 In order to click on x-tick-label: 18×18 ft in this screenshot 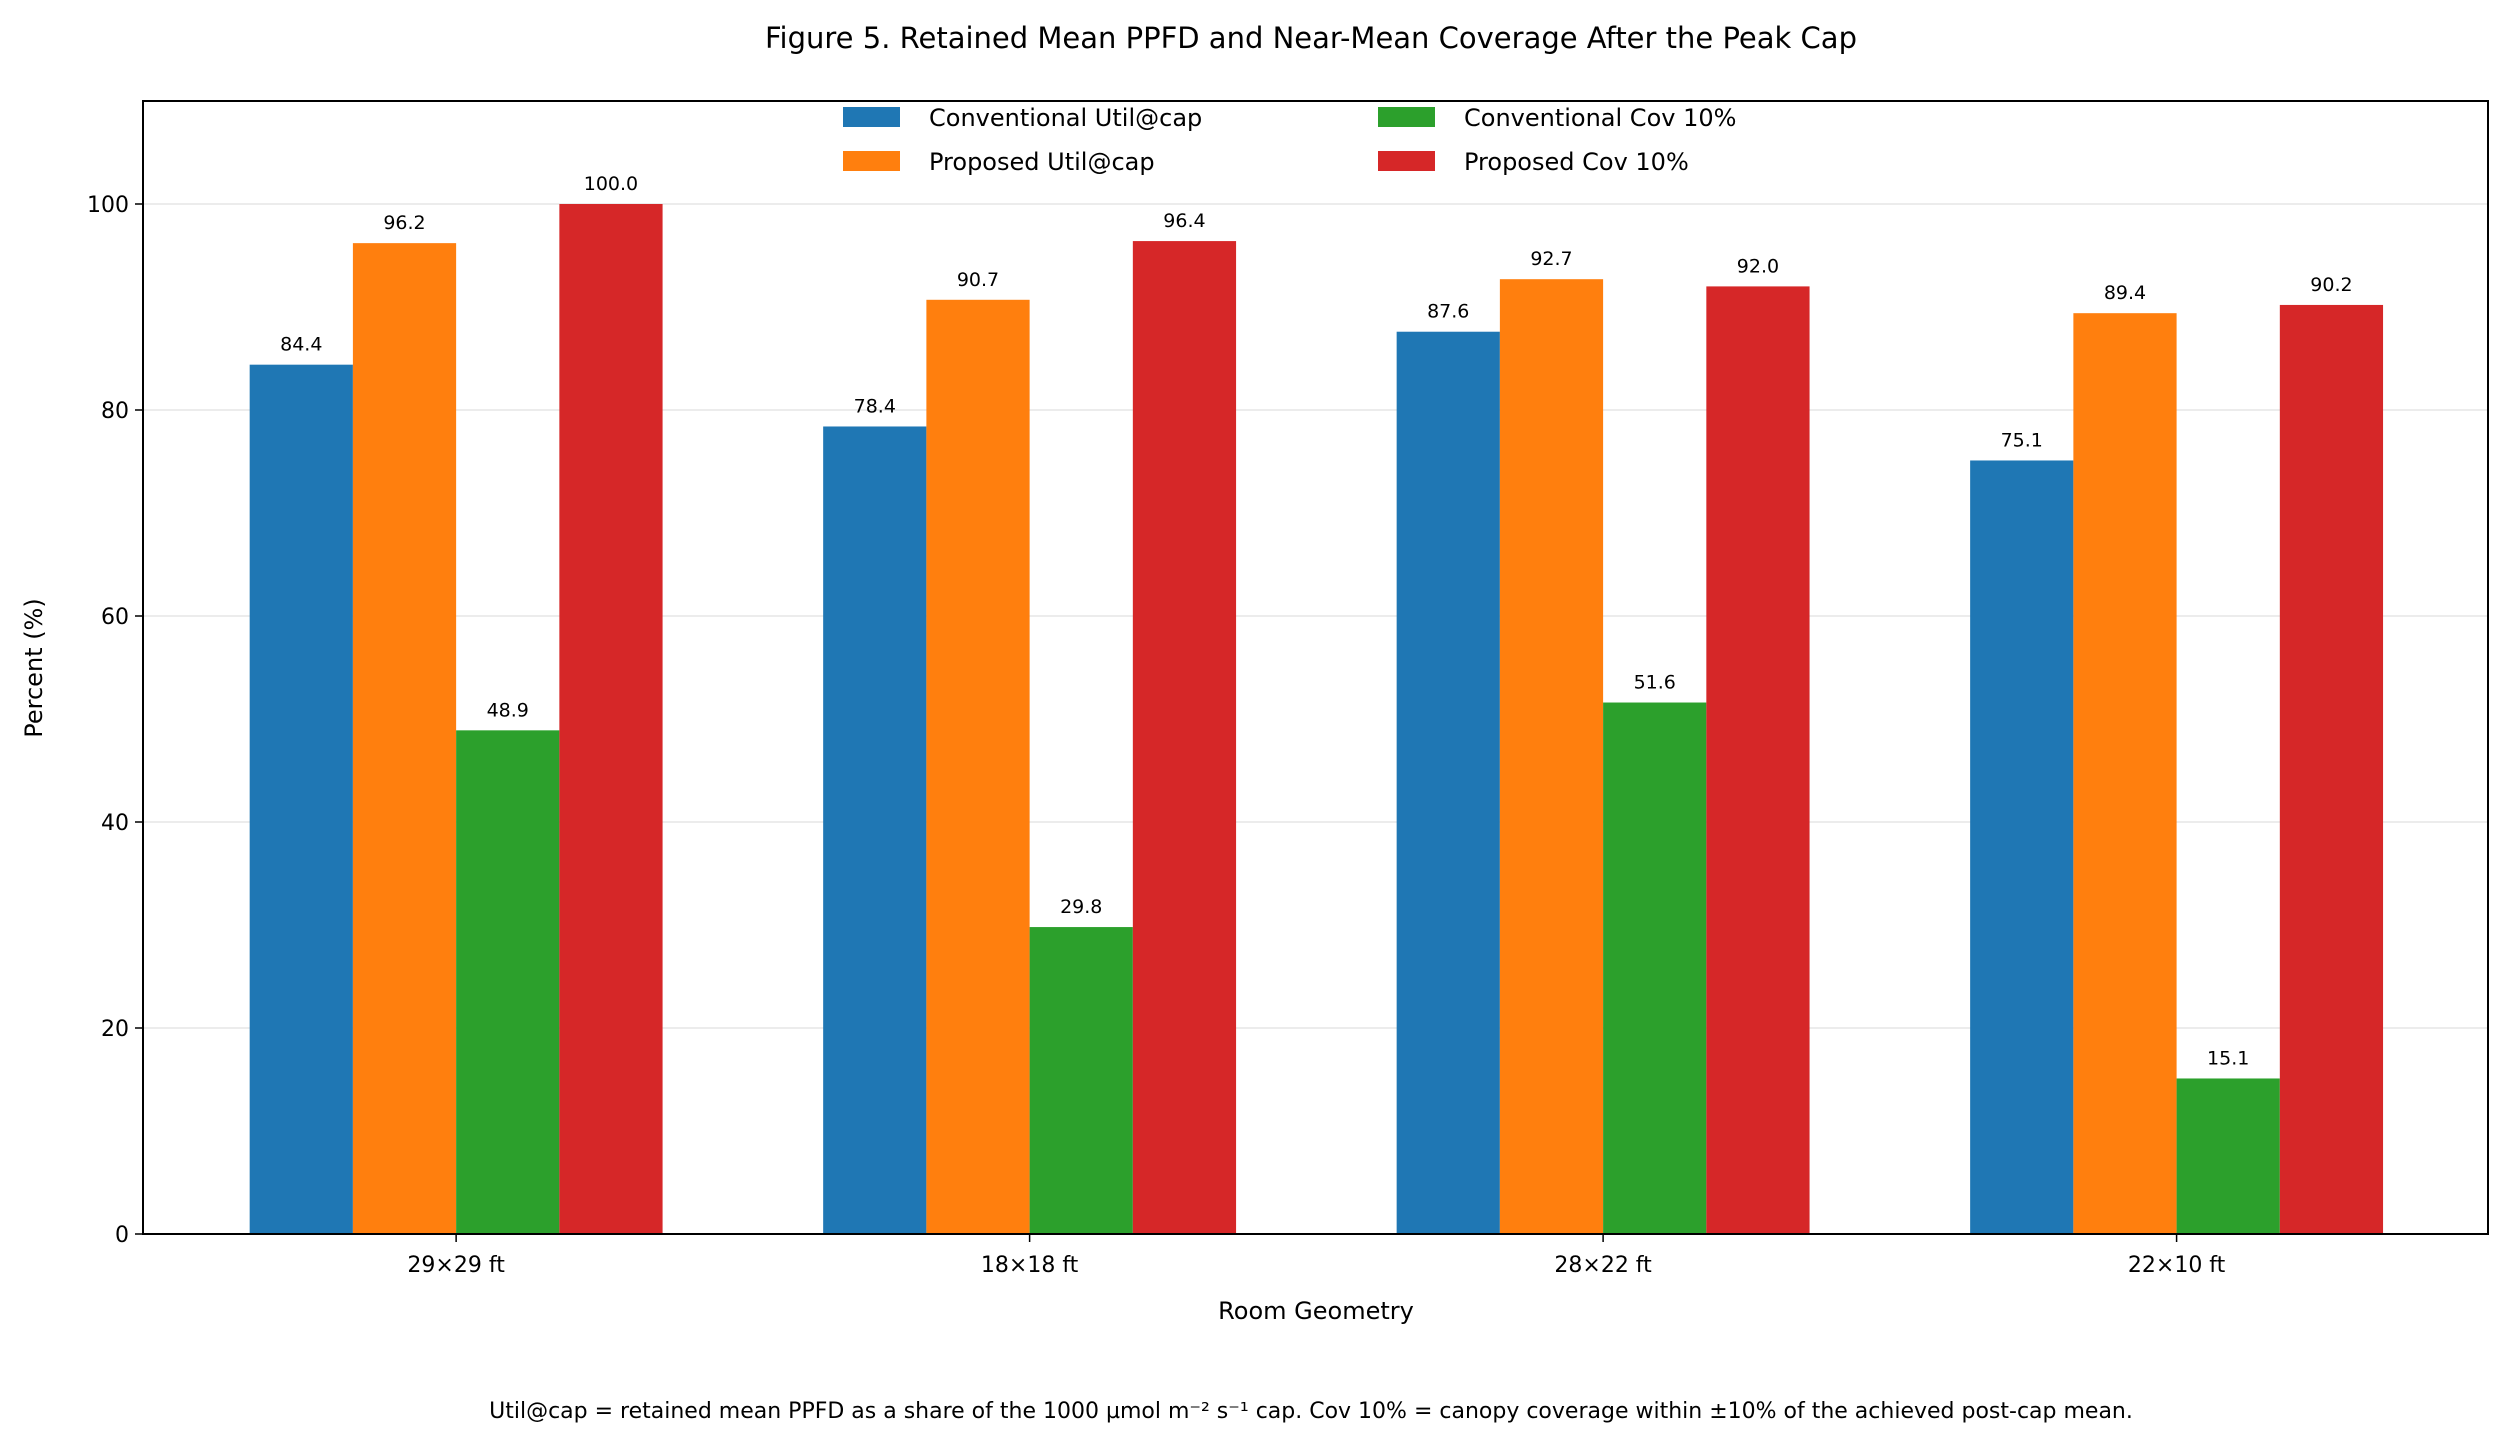, I will do `click(1030, 1265)`.